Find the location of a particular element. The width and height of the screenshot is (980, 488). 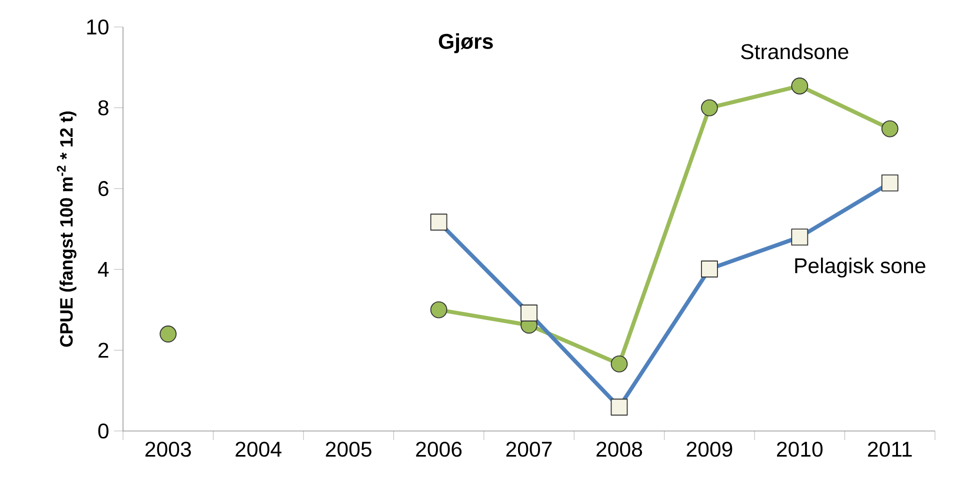

chart-title: Gjørs is located at coordinates (465, 43).